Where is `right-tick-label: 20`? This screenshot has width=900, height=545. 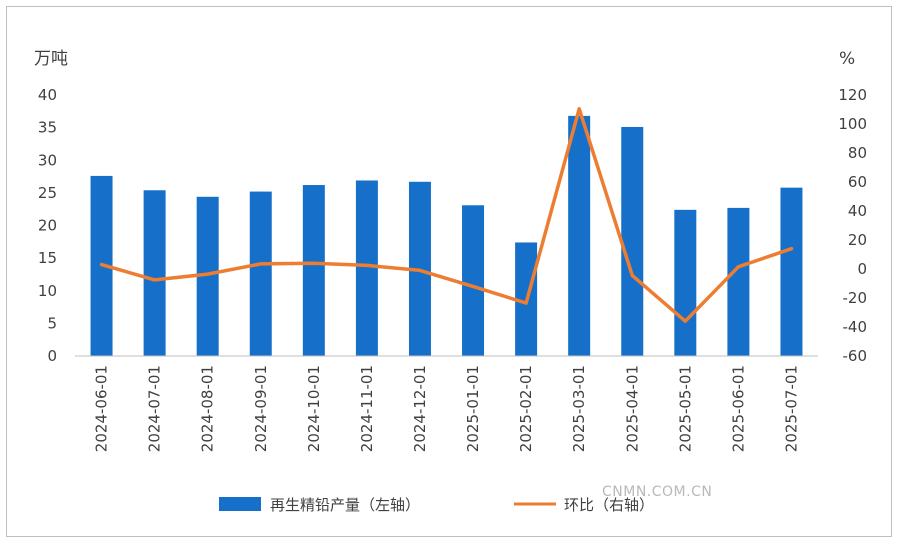
right-tick-label: 20 is located at coordinates (857, 240).